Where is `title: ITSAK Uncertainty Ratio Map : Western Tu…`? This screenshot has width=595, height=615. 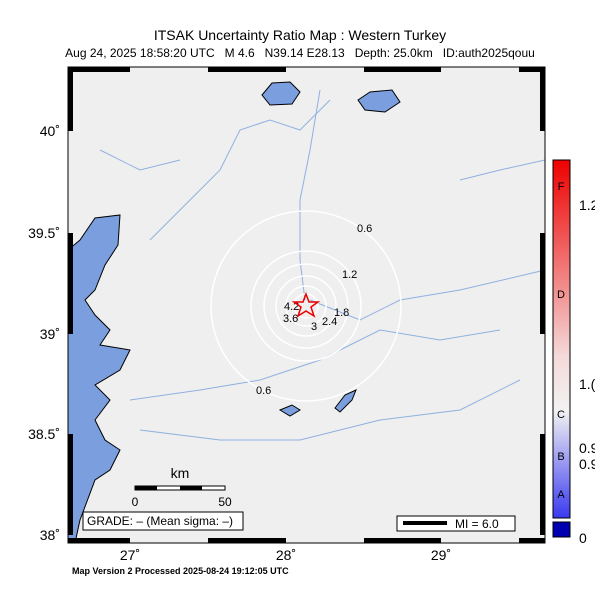
title: ITSAK Uncertainty Ratio Map : Western Tu… is located at coordinates (300, 35).